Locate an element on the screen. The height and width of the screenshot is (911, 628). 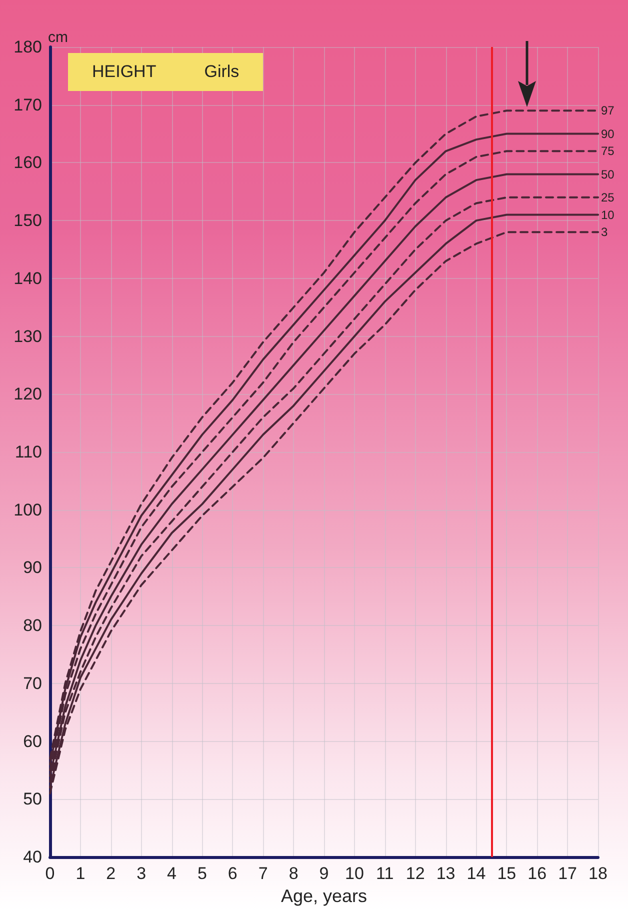
x-tick-label: 4 is located at coordinates (172, 873).